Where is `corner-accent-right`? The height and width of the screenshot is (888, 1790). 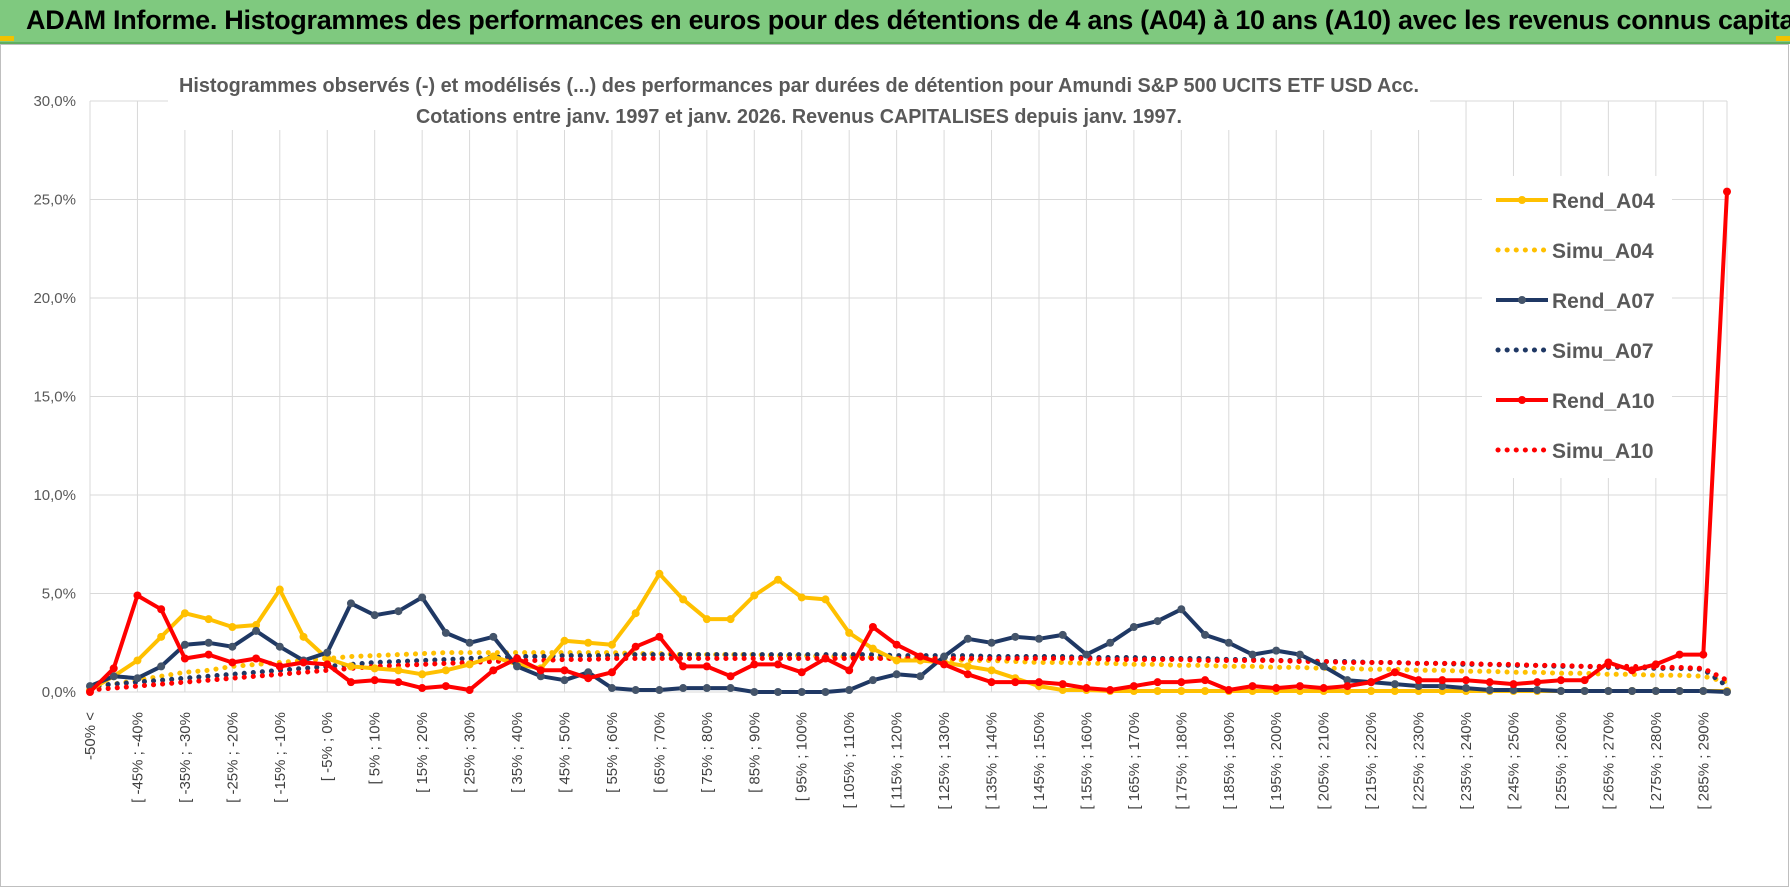 corner-accent-right is located at coordinates (1783, 38).